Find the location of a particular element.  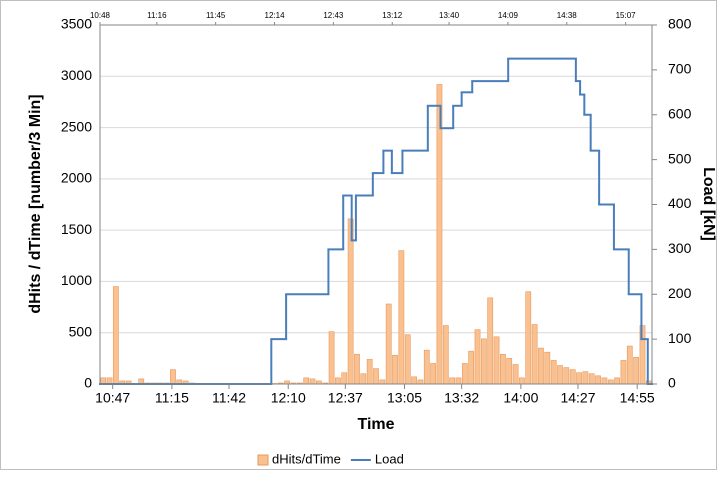

x-tick-label: 13:32 is located at coordinates (461, 398).